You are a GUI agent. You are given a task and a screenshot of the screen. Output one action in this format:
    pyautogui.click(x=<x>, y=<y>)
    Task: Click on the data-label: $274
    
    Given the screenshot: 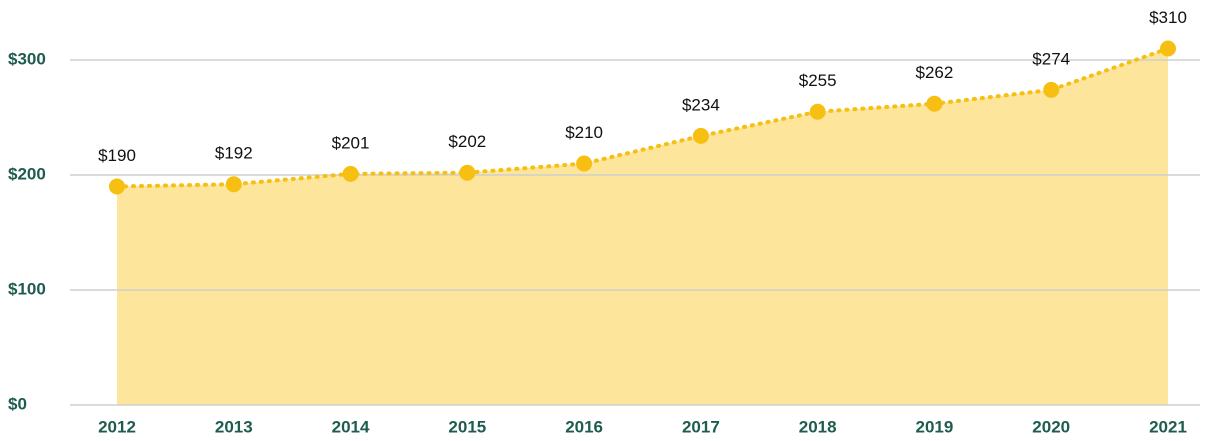 What is the action you would take?
    pyautogui.click(x=1051, y=58)
    